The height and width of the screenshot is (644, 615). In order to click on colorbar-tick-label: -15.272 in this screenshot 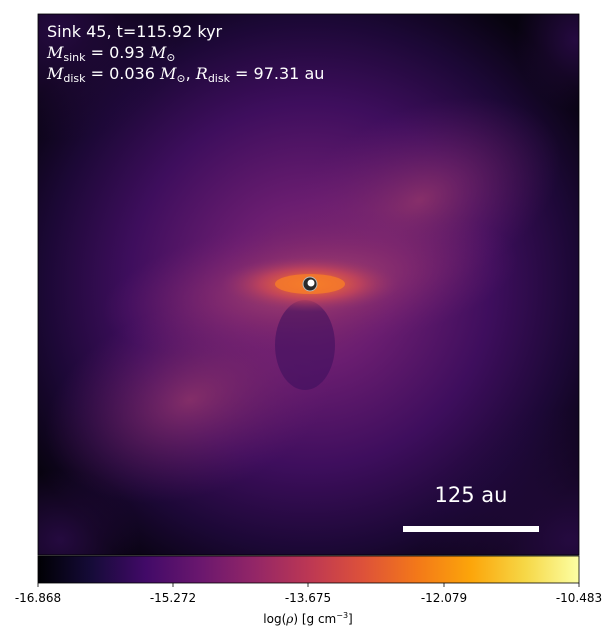, I will do `click(173, 598)`.